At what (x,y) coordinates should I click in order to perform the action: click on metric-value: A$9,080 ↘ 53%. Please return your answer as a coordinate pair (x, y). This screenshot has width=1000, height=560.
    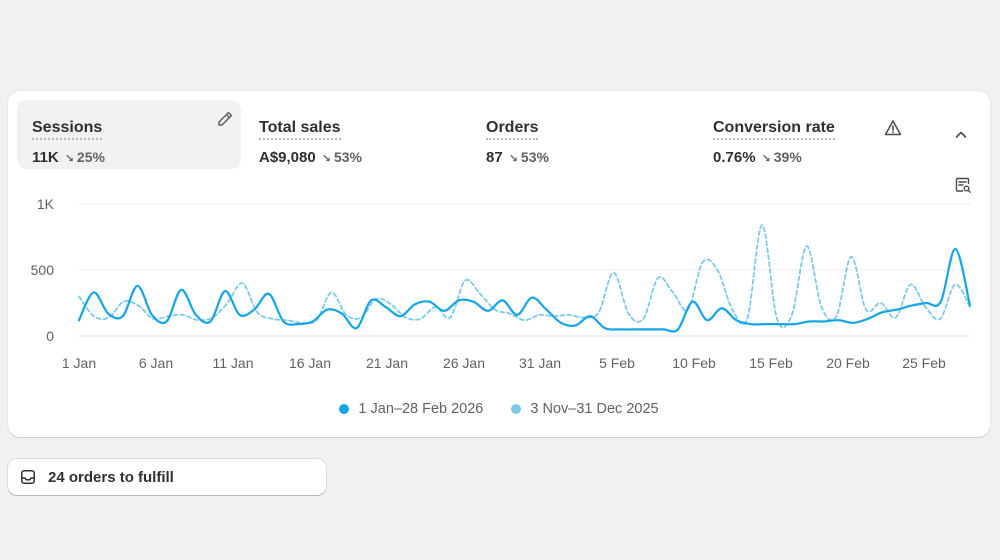
    Looking at the image, I should click on (310, 157).